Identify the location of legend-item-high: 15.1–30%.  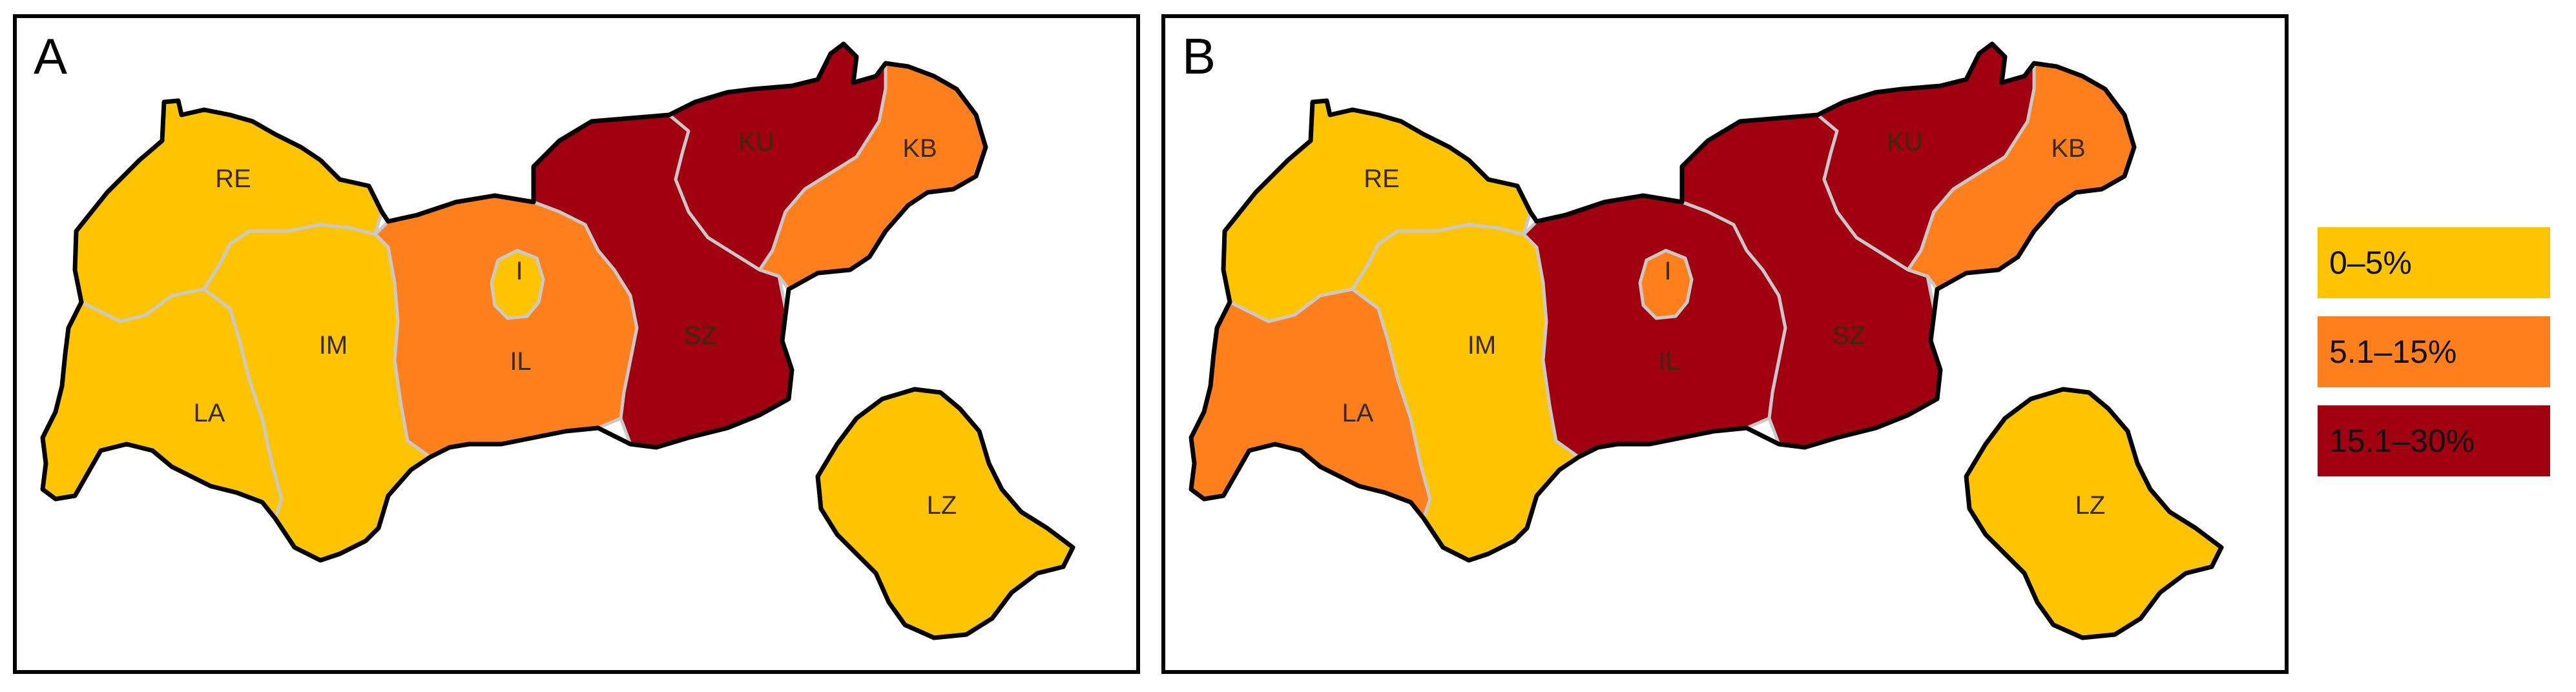
(2434, 440).